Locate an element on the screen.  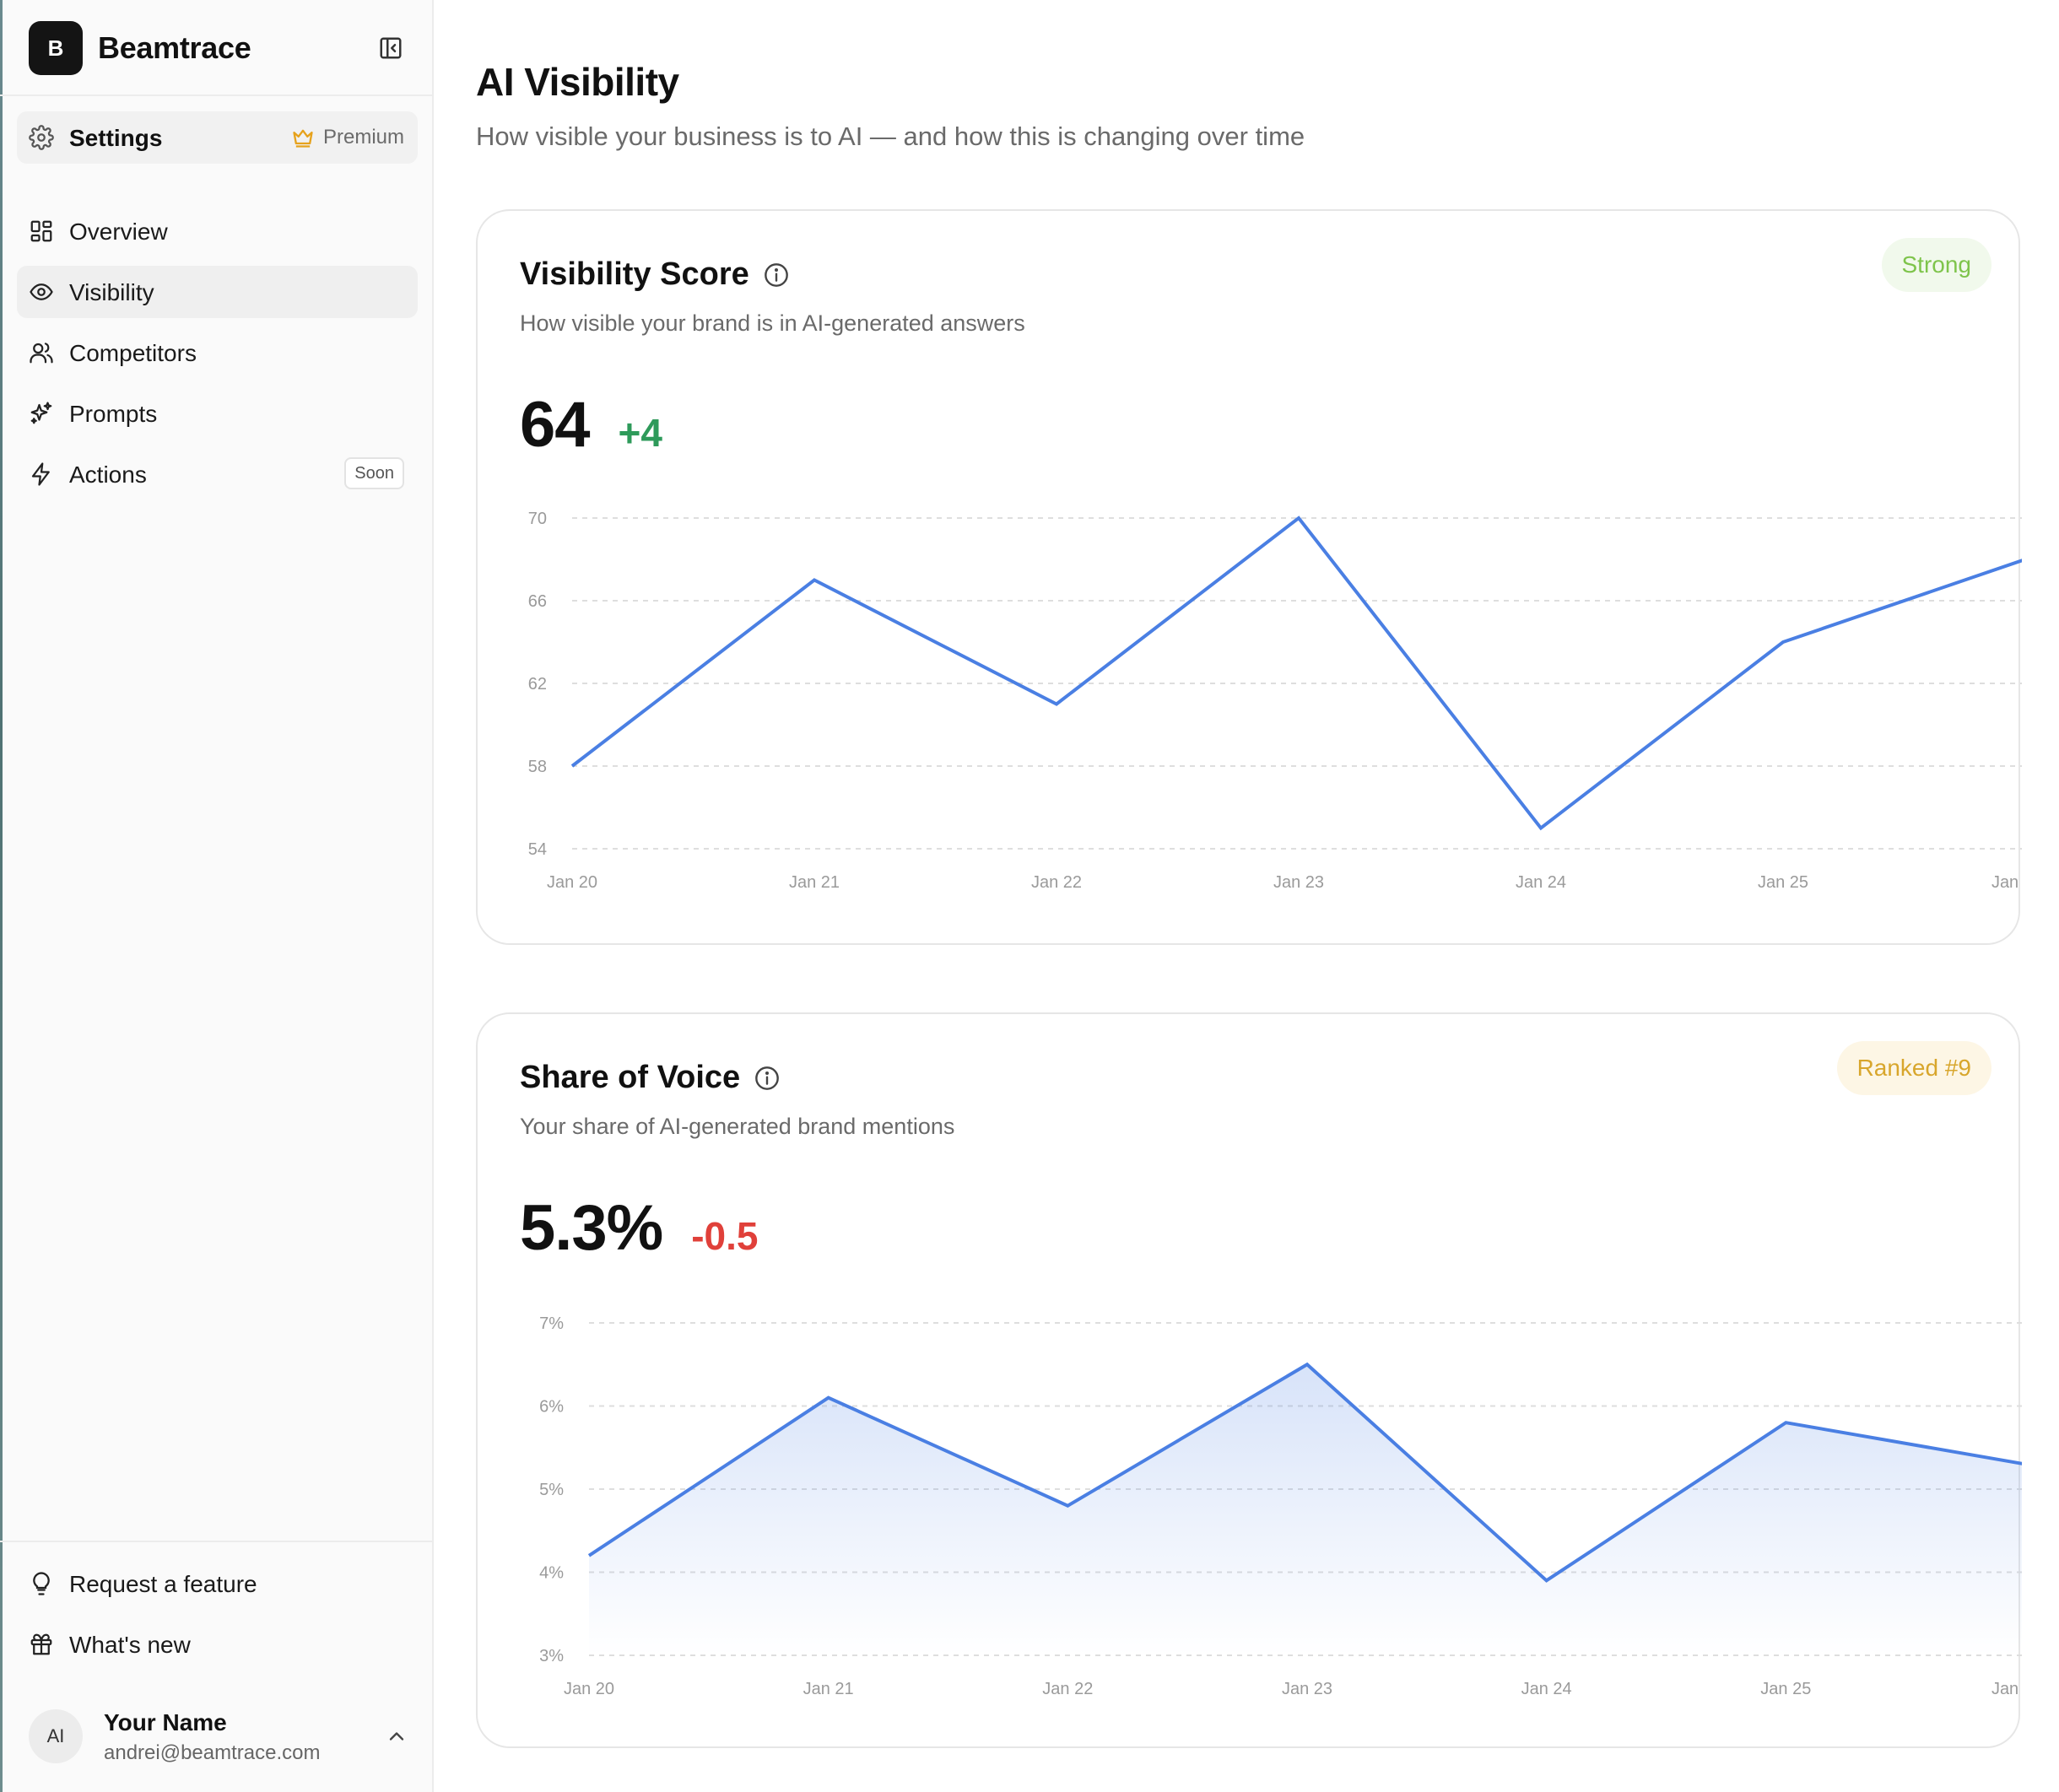
sidebar-item-prompts: Prompts is located at coordinates (217, 414).